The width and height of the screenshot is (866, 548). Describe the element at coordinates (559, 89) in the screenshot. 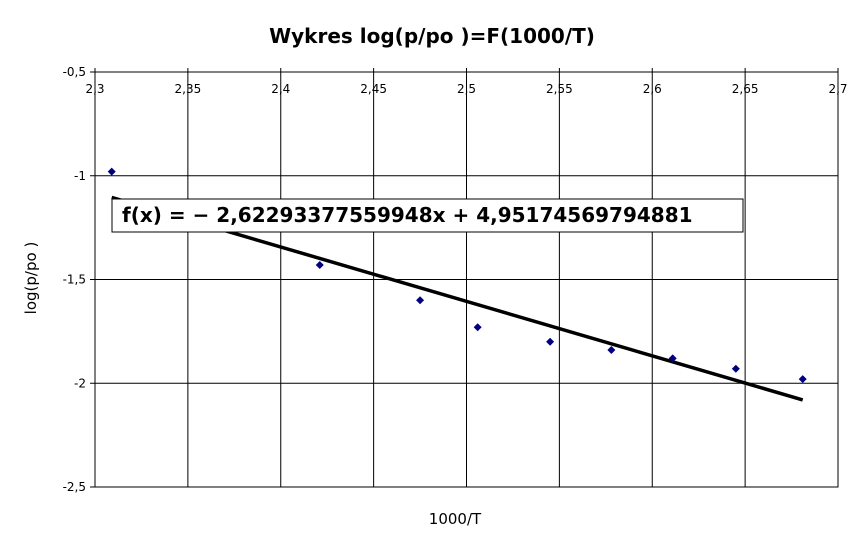

I see `x-tick-label: 2,55` at that location.